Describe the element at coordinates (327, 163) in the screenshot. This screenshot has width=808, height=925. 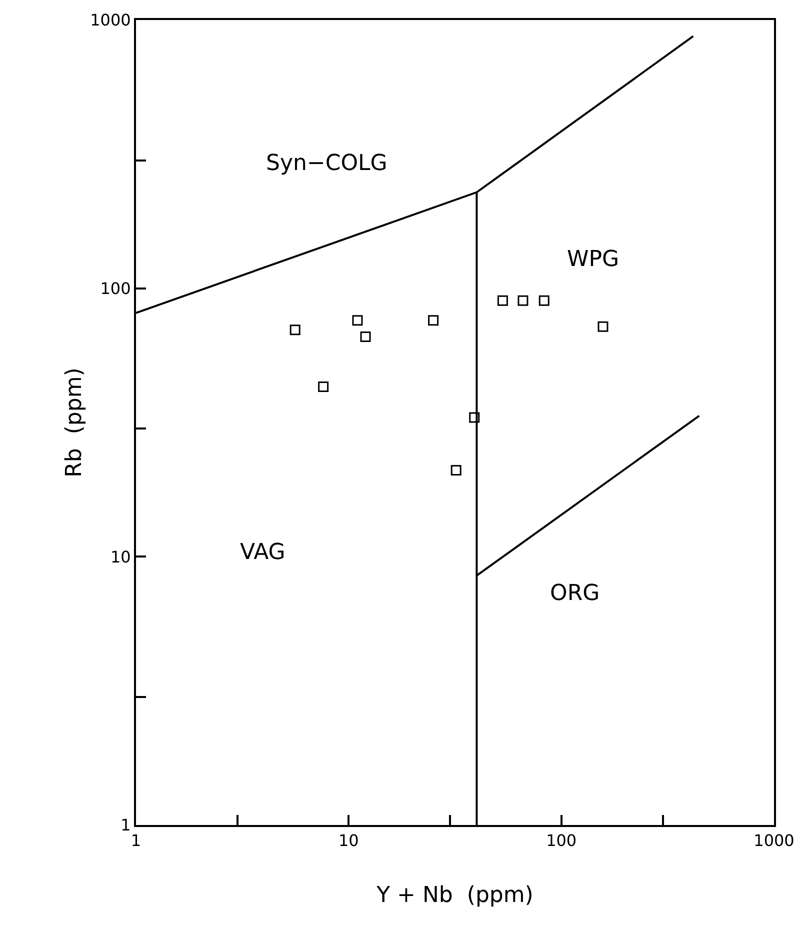
I see `annotation: Syn−COLG` at that location.